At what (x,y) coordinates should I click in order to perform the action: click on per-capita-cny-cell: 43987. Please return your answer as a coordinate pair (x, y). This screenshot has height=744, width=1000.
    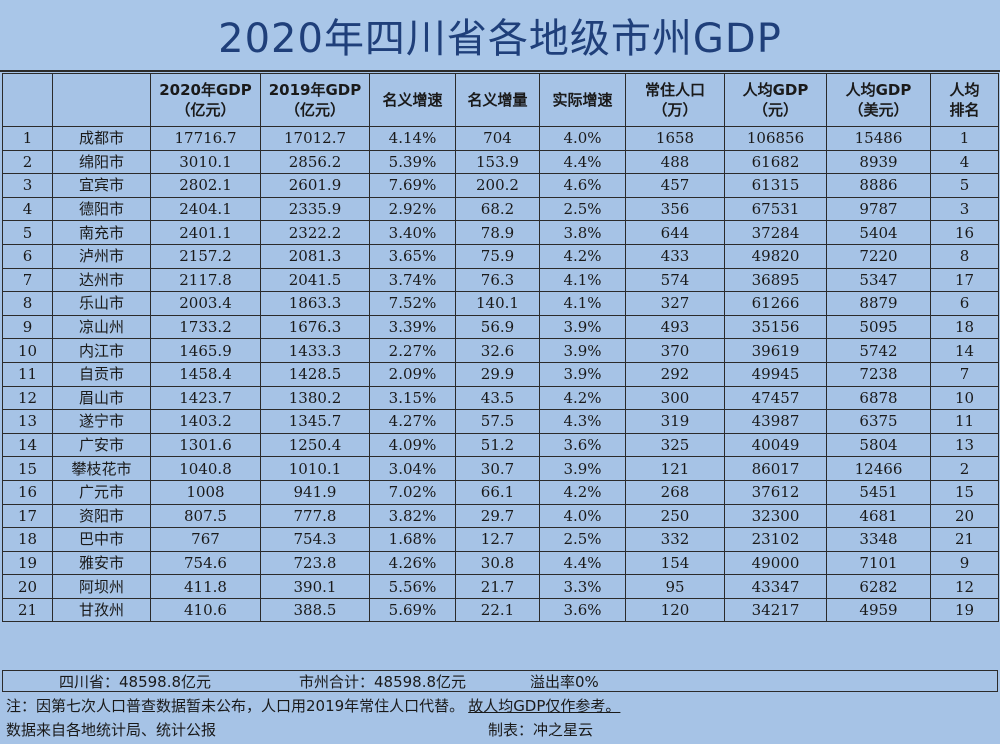
    Looking at the image, I should click on (775, 421).